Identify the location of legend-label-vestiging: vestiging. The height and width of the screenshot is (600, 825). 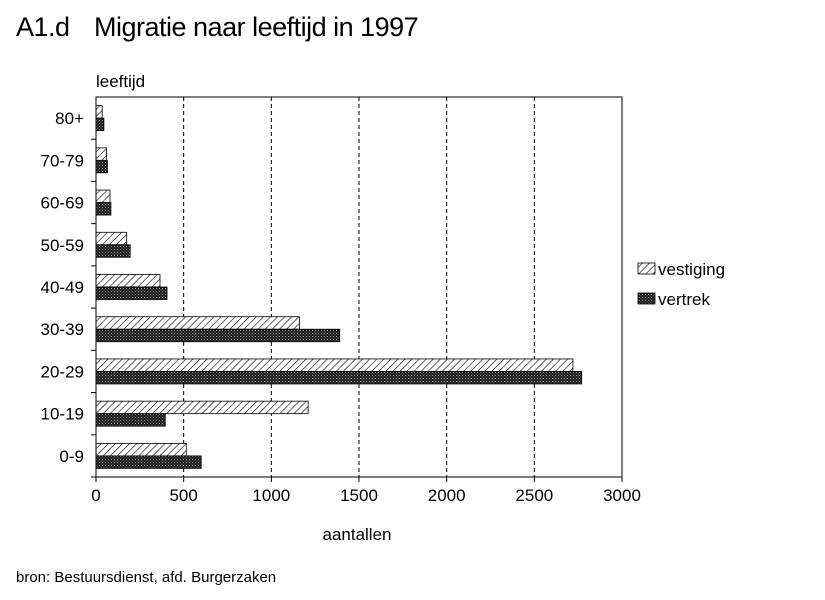
(691, 269).